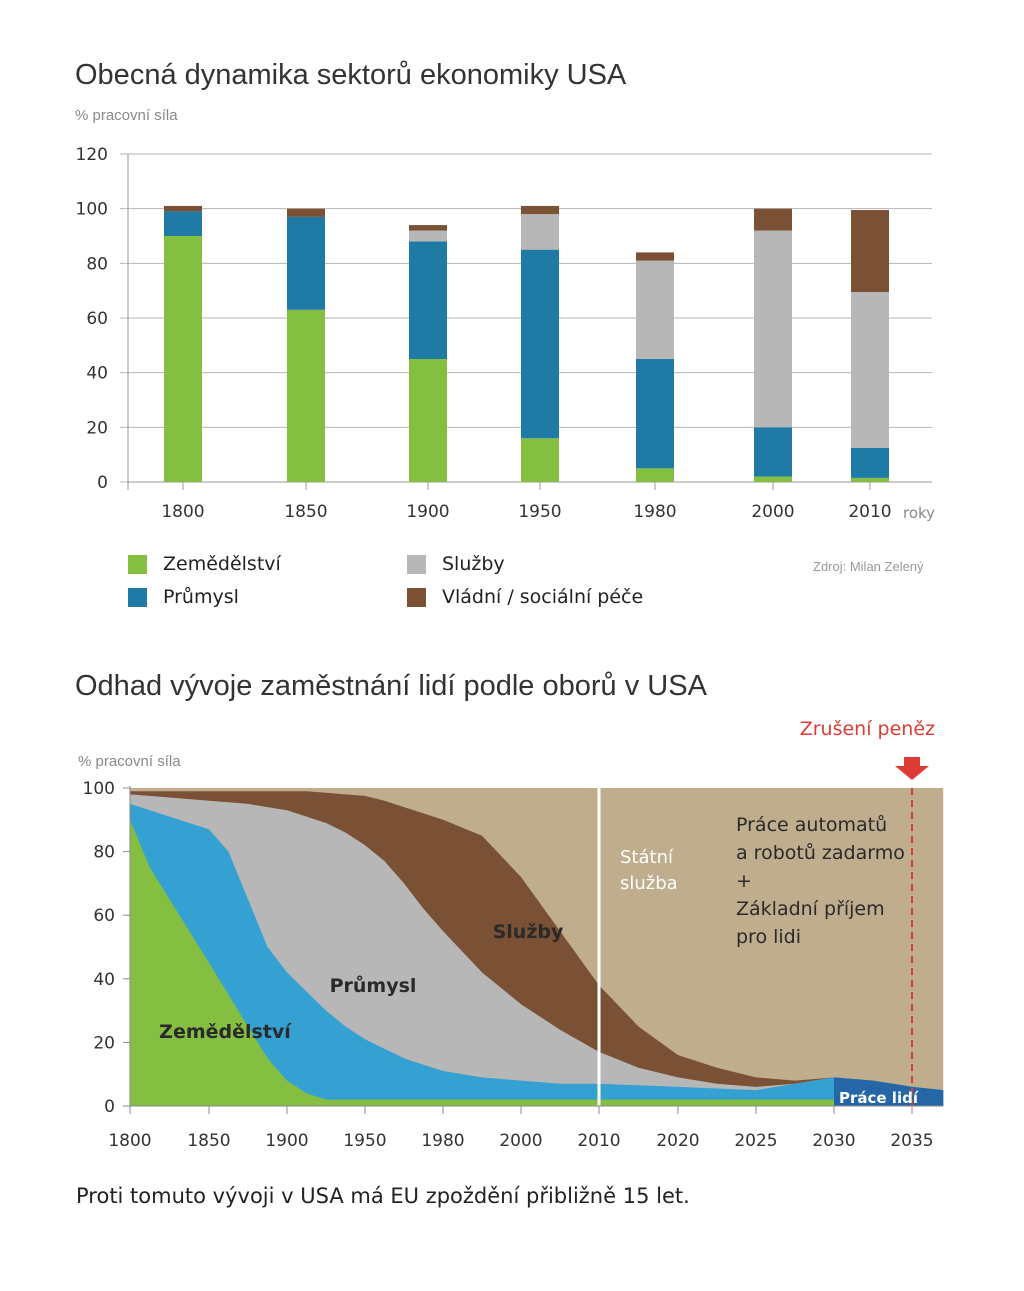 The image size is (1024, 1291). I want to click on legend-swatch-agriculture, so click(137, 564).